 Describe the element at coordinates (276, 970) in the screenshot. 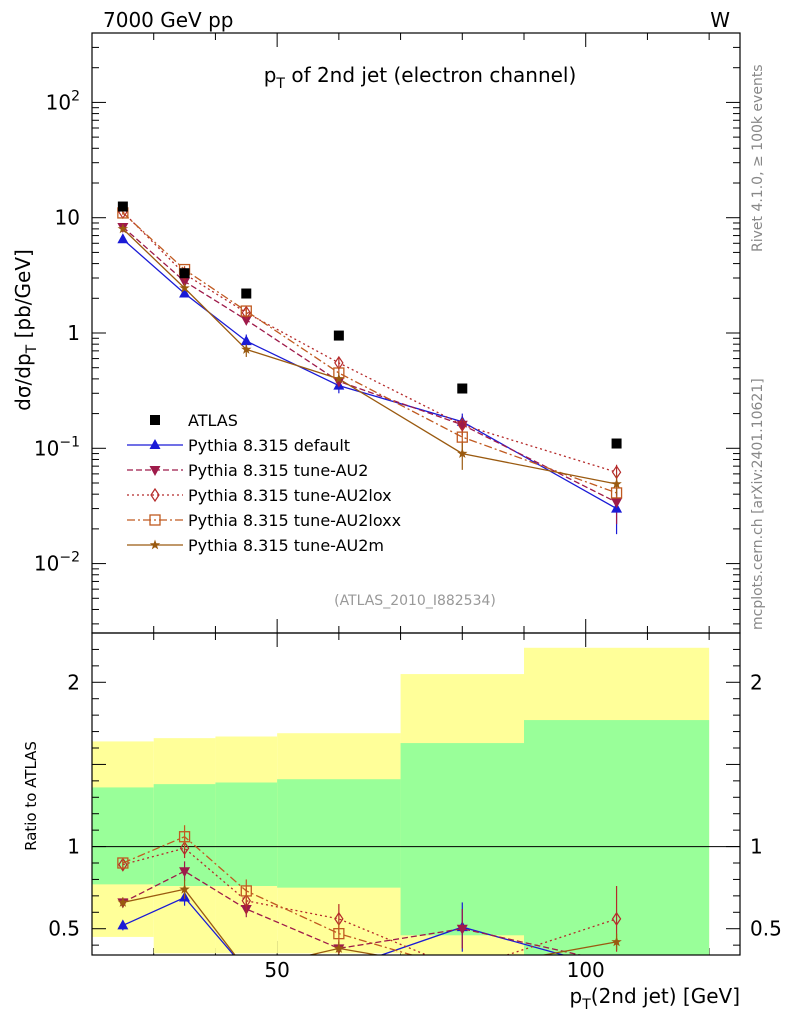

I see `x-tick-label: 50` at that location.